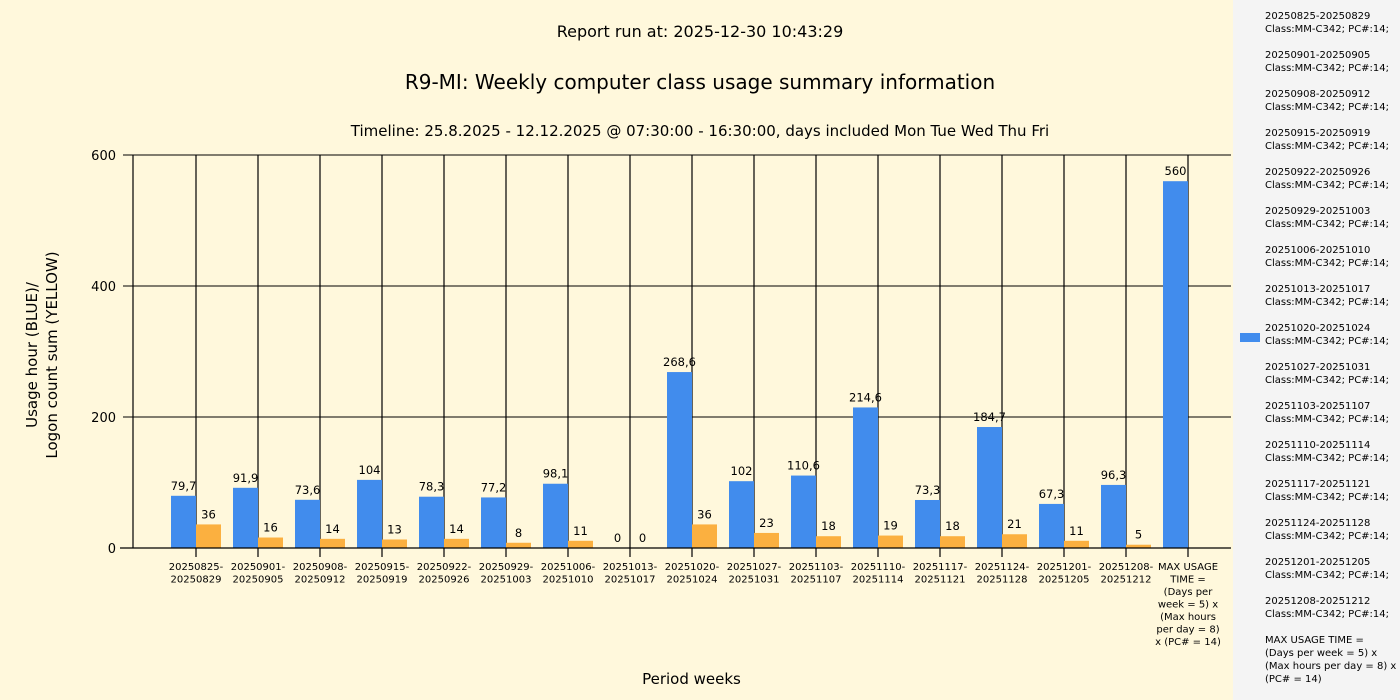 Image resolution: width=1400 pixels, height=700 pixels. Describe the element at coordinates (1331, 179) in the screenshot. I see `legend-entry: 20250922-20250926 Class:MM-C342; PC#:14;` at that location.